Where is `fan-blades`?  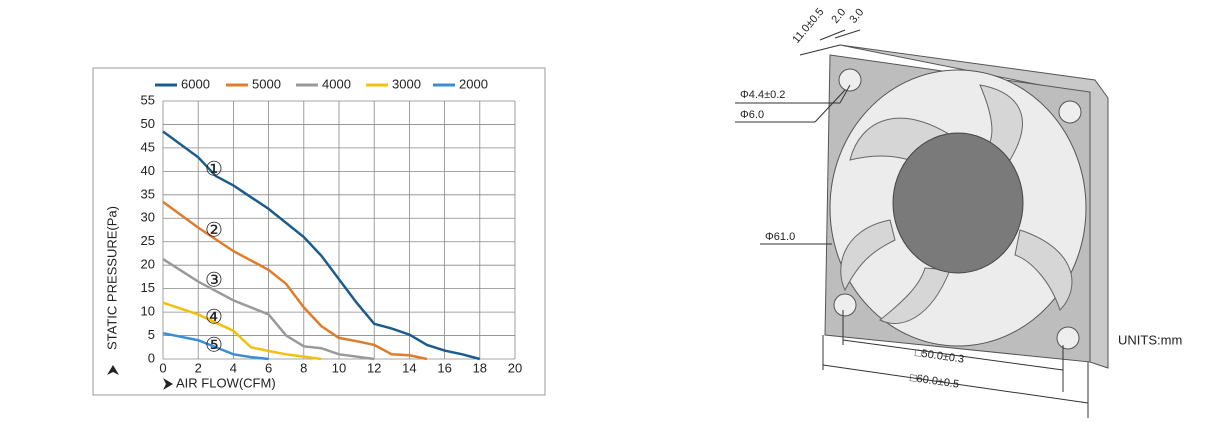 fan-blades is located at coordinates (956, 204).